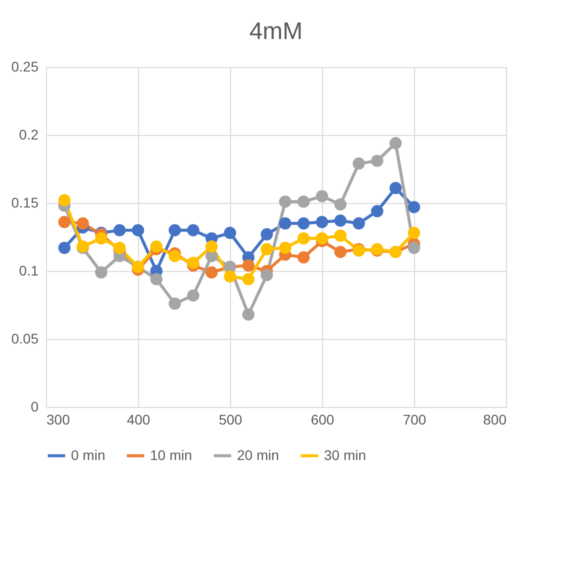 This screenshot has height=567, width=587. I want to click on x-tick-label: 700, so click(414, 420).